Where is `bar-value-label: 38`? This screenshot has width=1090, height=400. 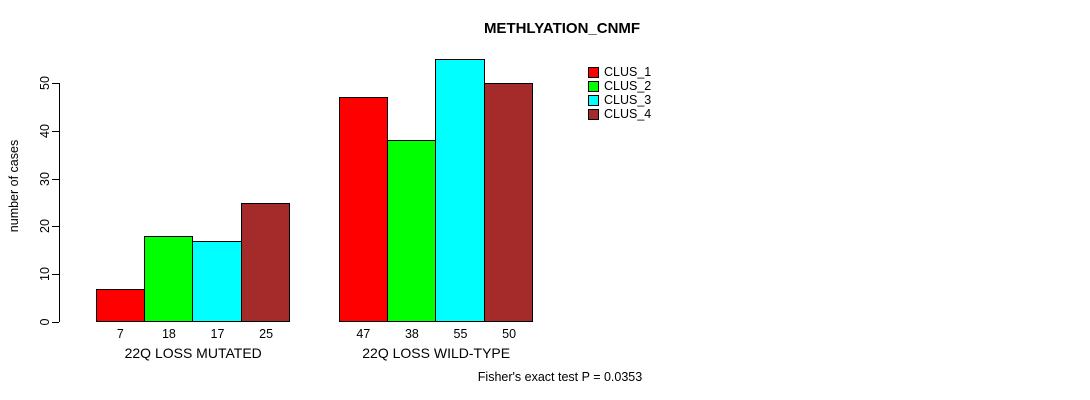 bar-value-label: 38 is located at coordinates (411, 334).